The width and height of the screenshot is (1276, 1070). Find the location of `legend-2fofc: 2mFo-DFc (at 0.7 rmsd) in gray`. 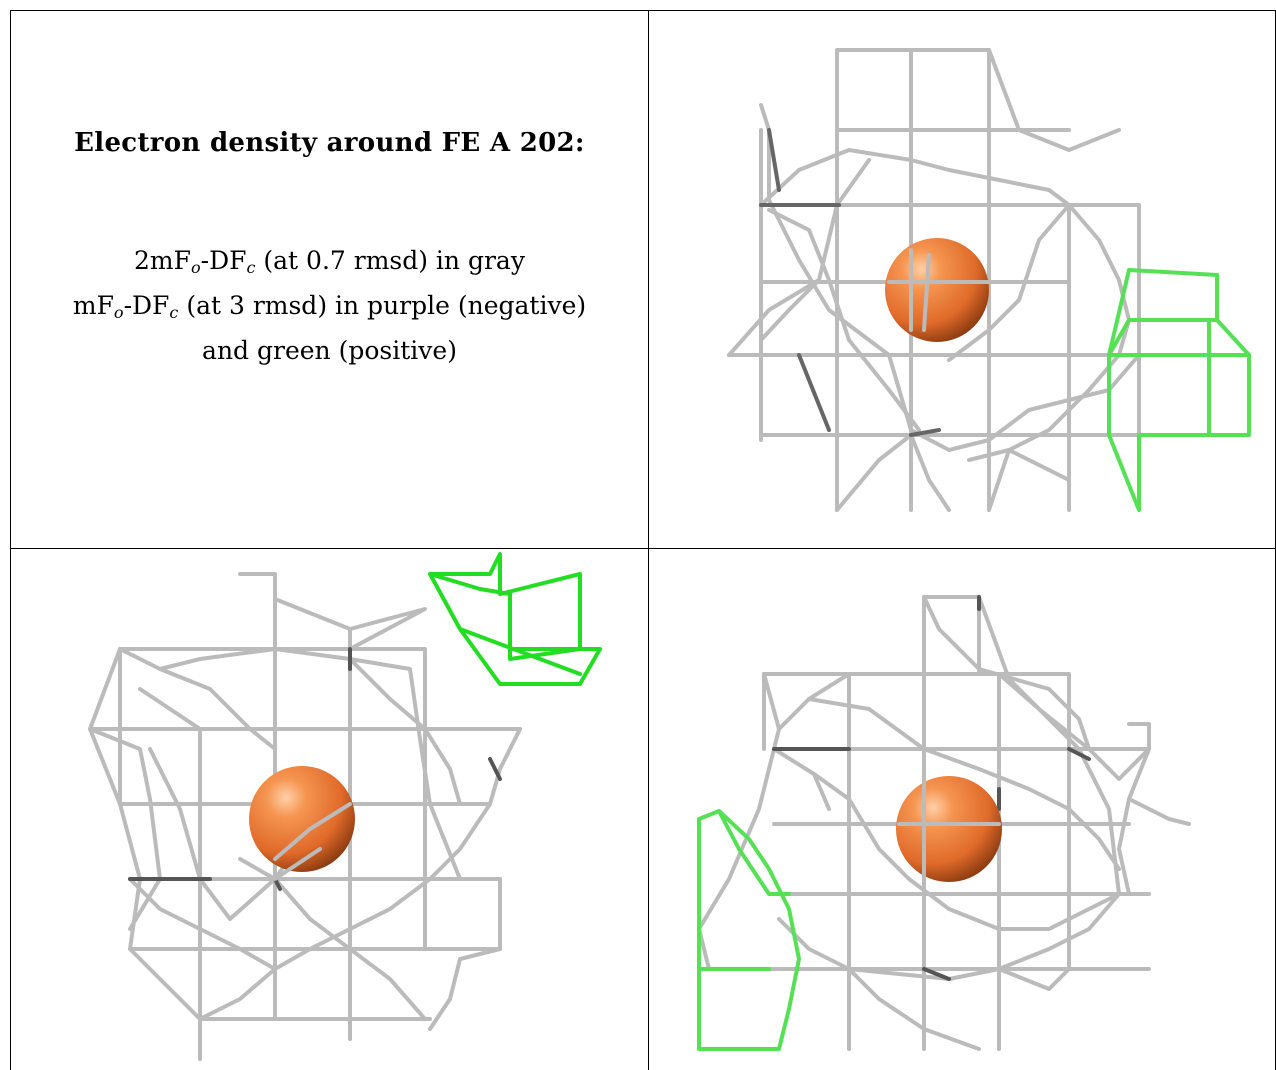

legend-2fofc: 2mFo-DFc (at 0.7 rmsd) in gray is located at coordinates (329, 261).